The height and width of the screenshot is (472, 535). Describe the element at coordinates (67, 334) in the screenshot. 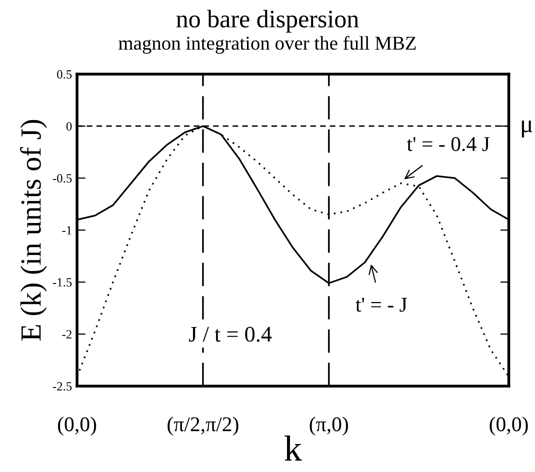

I see `y-tick-label: -2` at that location.